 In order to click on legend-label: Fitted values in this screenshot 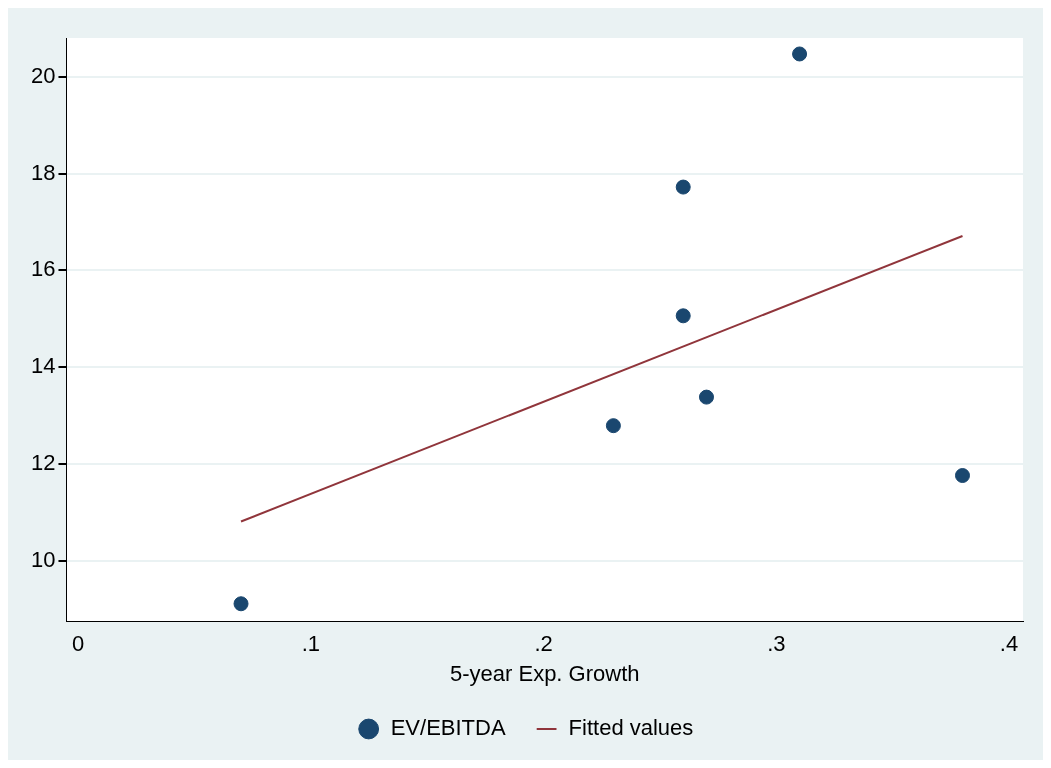, I will do `click(631, 728)`.